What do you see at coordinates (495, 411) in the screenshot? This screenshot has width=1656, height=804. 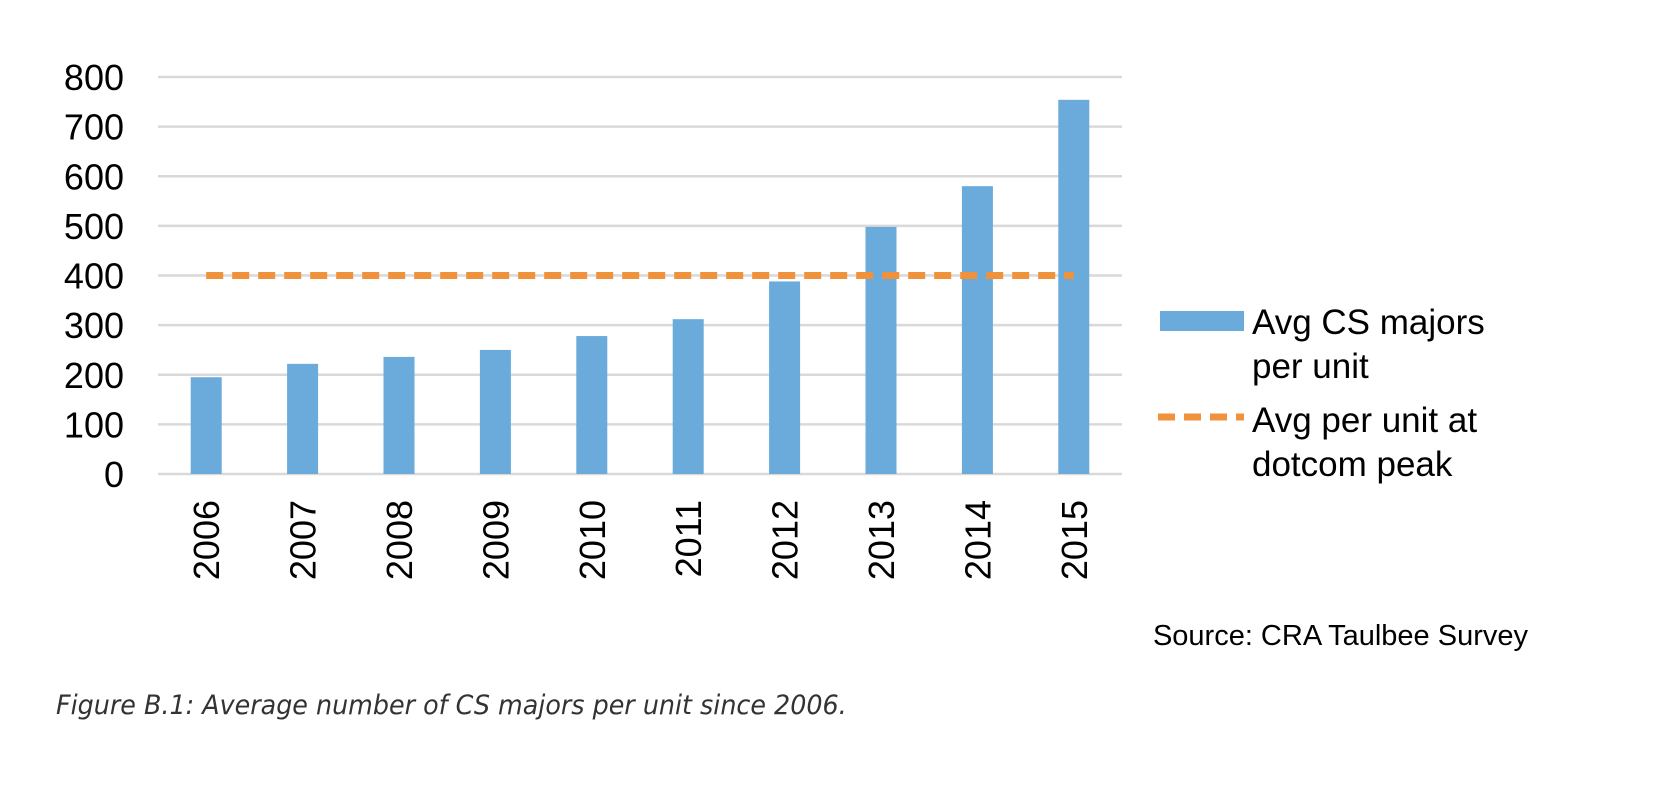 I see `bar-2009` at bounding box center [495, 411].